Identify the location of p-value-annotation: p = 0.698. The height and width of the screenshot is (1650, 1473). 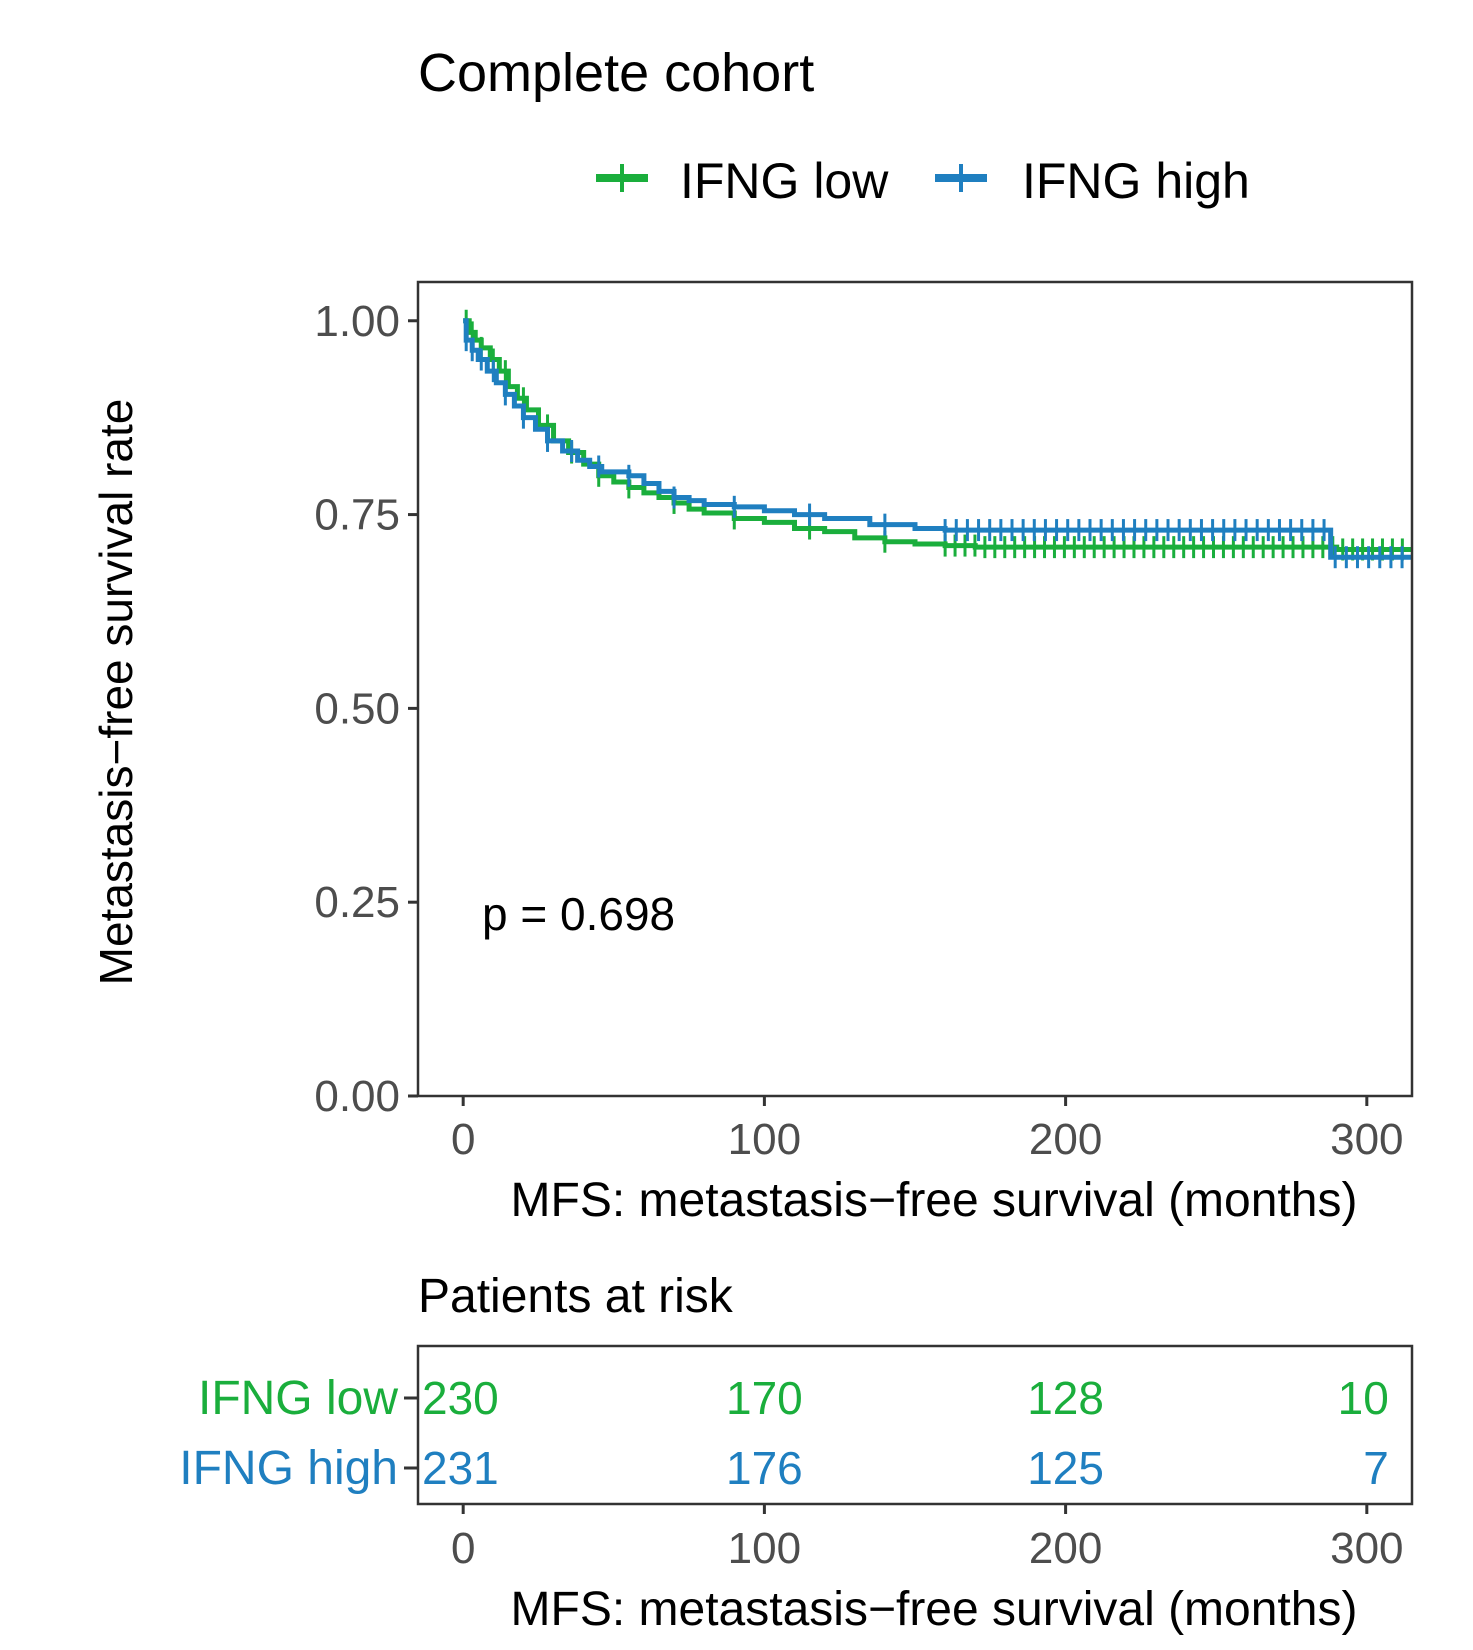
(578, 914).